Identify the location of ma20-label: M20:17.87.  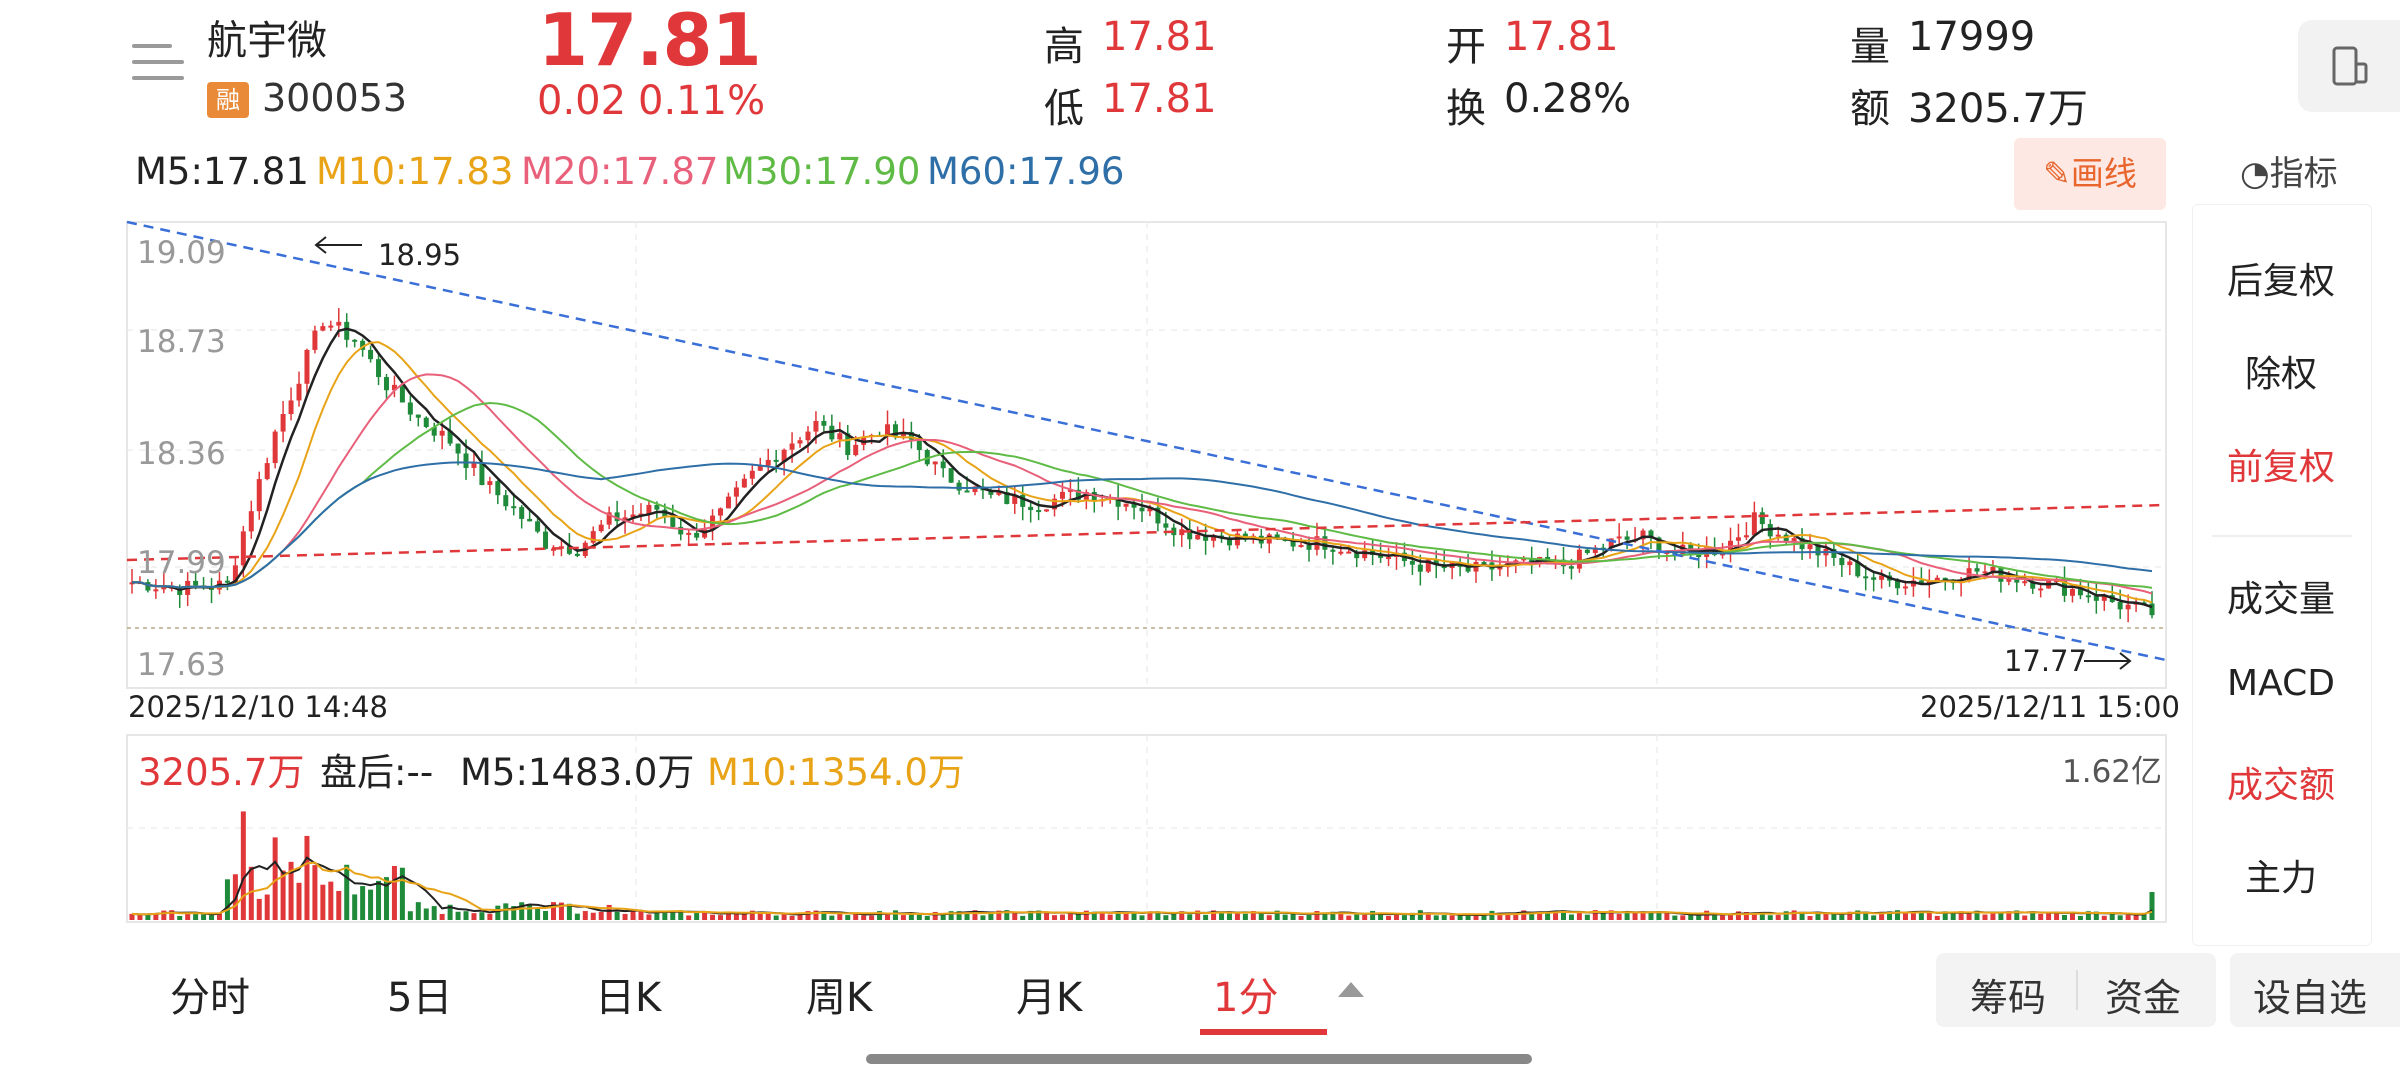
(620, 171).